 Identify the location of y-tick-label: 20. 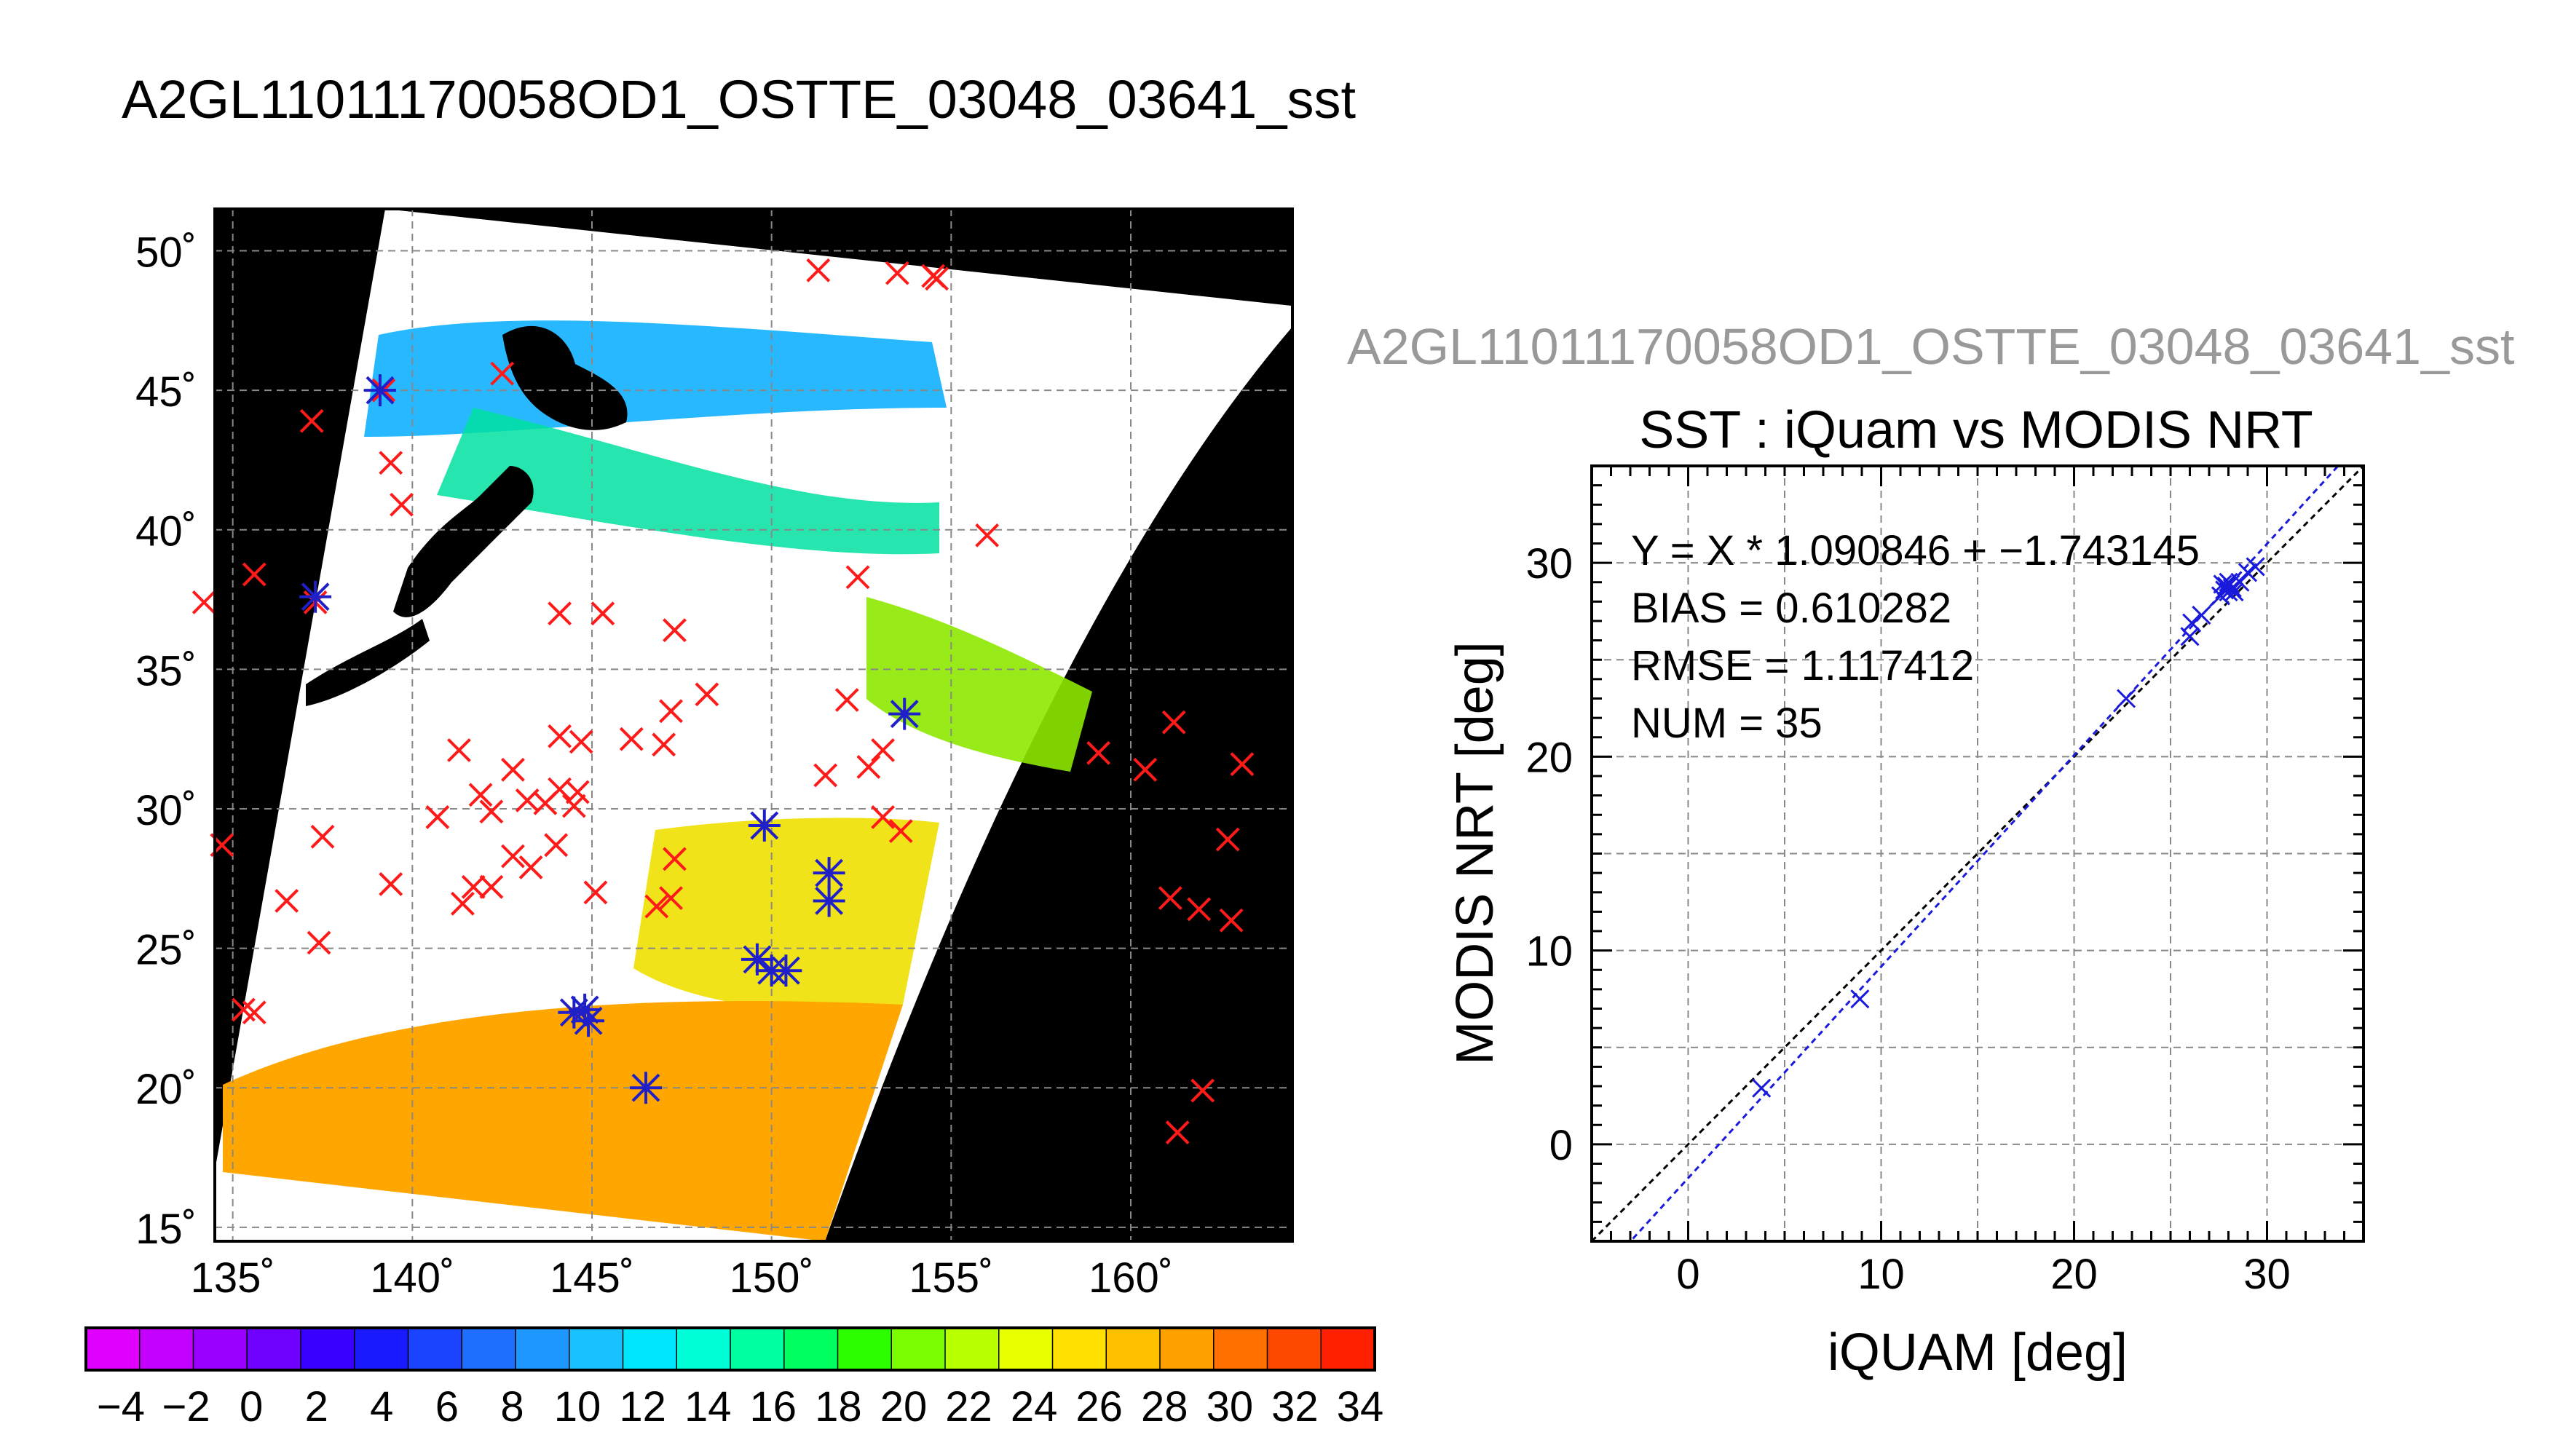
(1549, 757).